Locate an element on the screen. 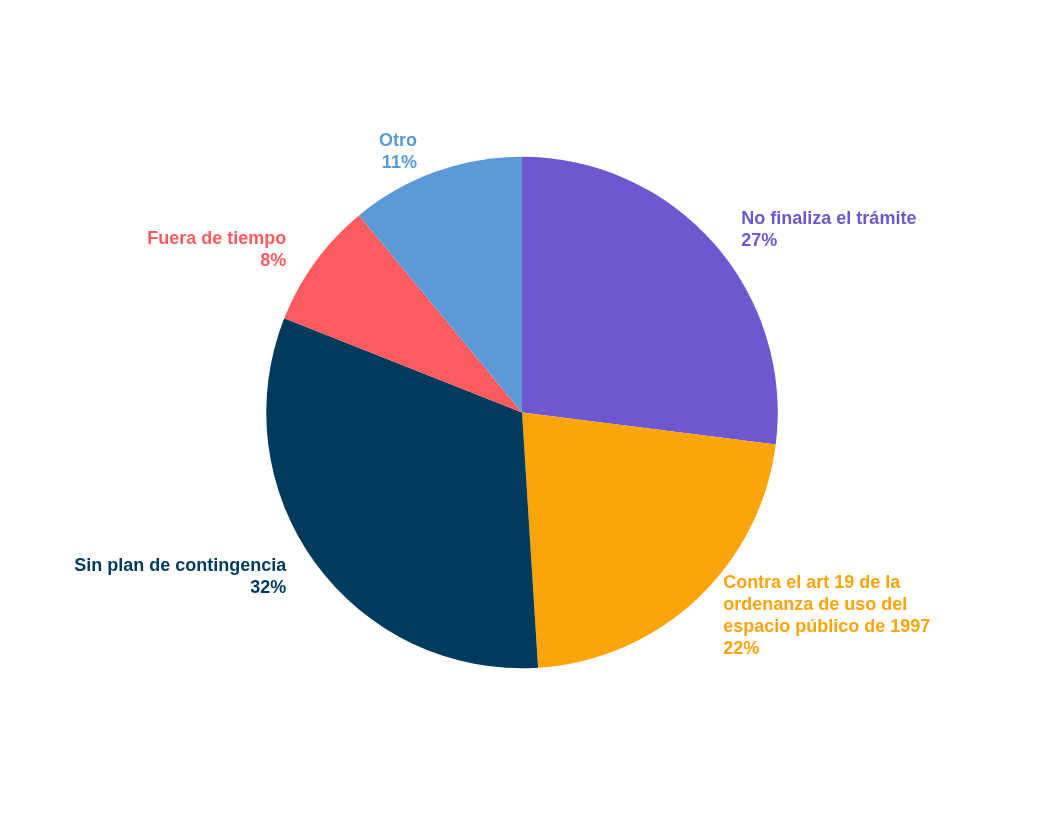 The width and height of the screenshot is (1044, 825). slice-label: Sin plan de contingencia is located at coordinates (181, 564).